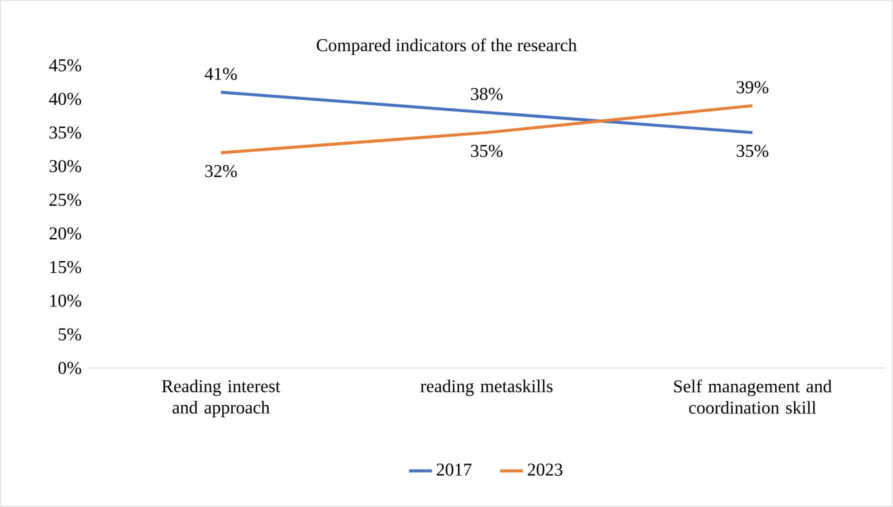  I want to click on data-label: 41%, so click(220, 74).